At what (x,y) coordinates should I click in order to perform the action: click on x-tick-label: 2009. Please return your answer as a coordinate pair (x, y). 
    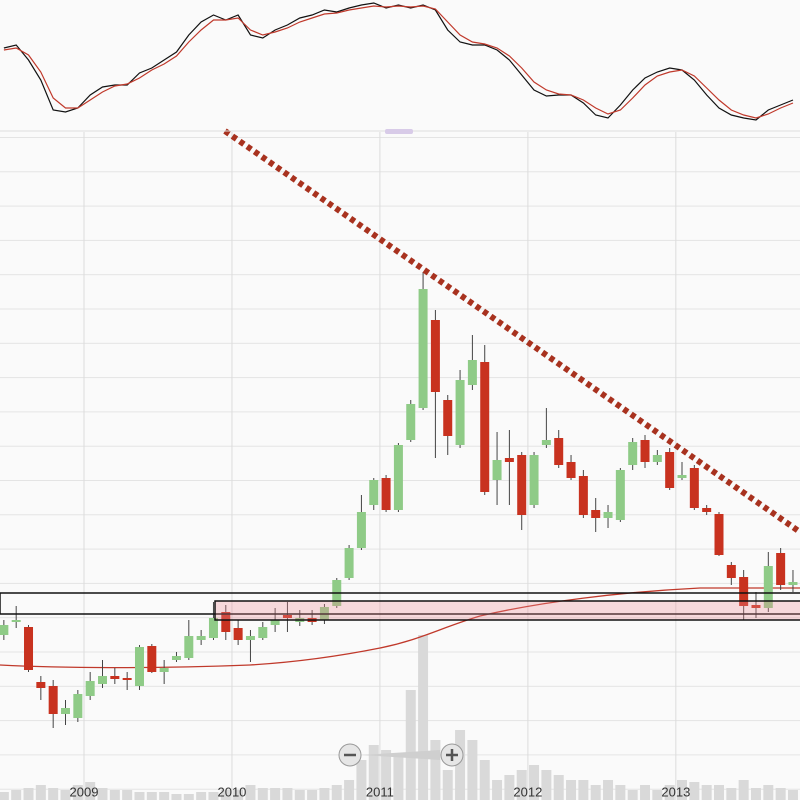
    Looking at the image, I should click on (84, 791).